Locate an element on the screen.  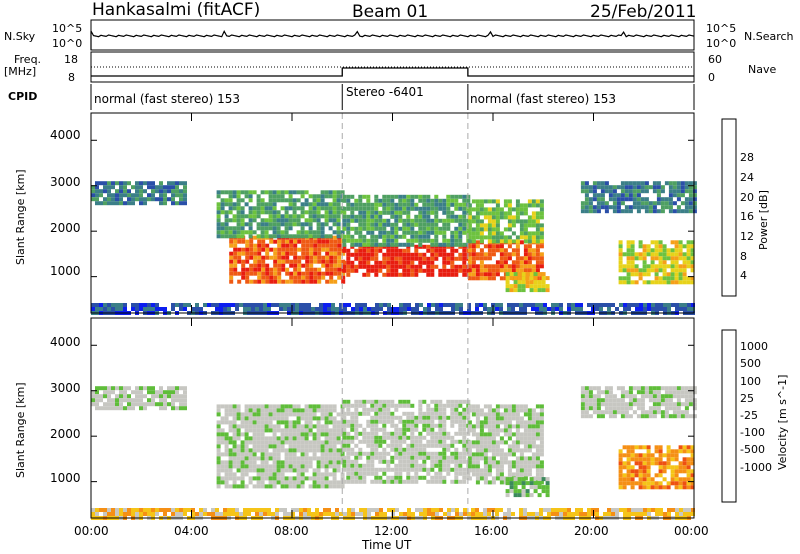
date-title: 25/Feb/2011 is located at coordinates (643, 12).